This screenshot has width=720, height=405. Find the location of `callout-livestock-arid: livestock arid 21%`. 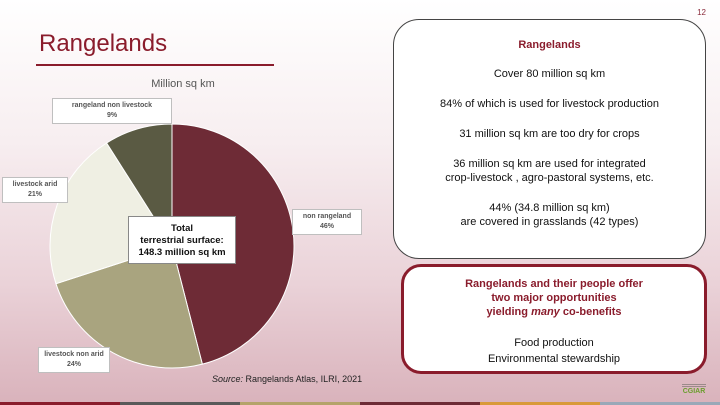

callout-livestock-arid: livestock arid 21% is located at coordinates (35, 190).